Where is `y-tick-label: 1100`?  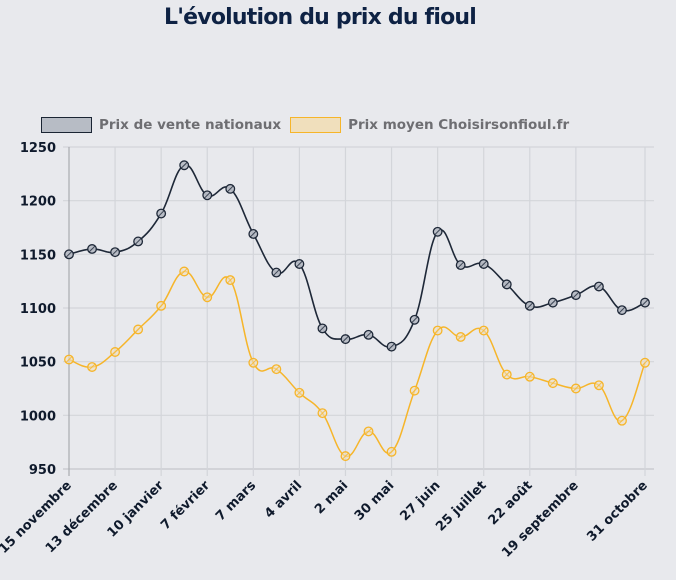
y-tick-label: 1100 is located at coordinates (38, 309).